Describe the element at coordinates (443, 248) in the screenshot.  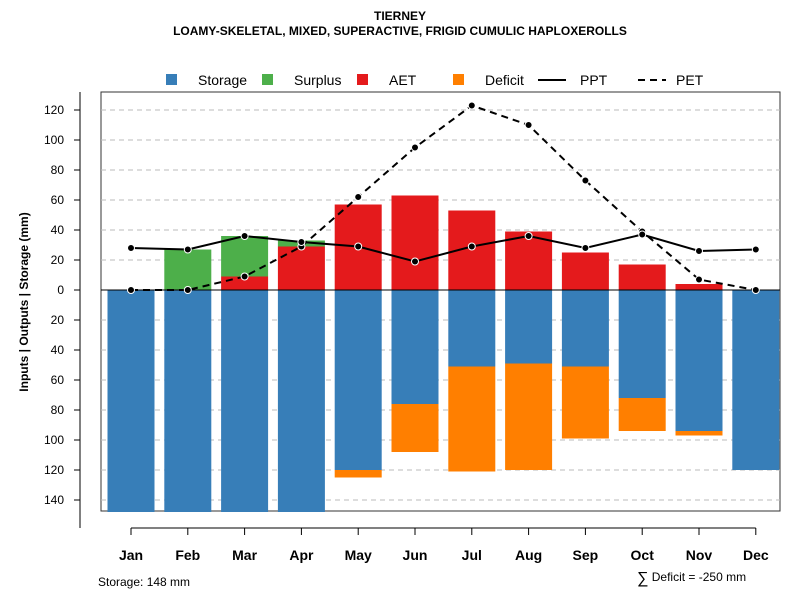
I see `ppt-line` at that location.